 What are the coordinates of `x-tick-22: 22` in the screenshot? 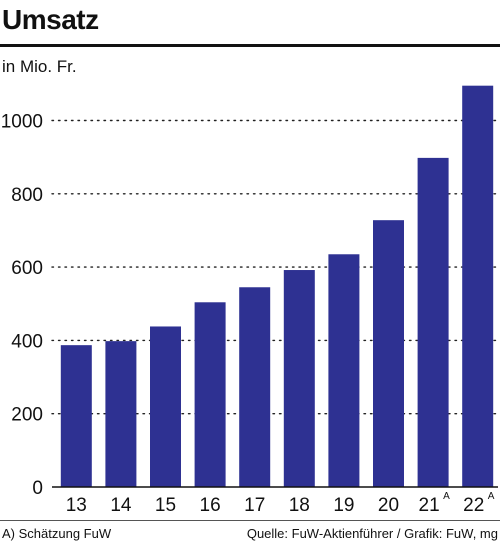 It's located at (473, 505).